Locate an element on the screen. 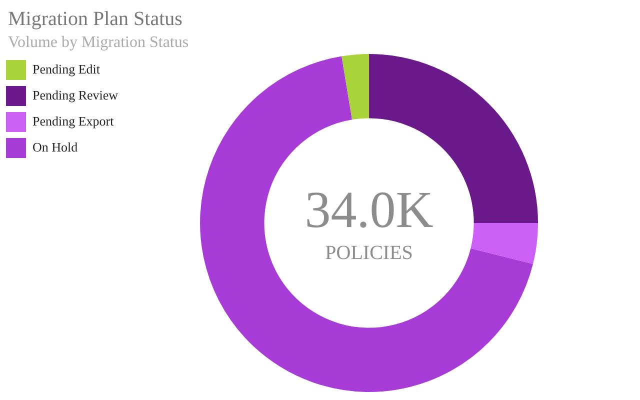  legend-label: Pending Edit is located at coordinates (66, 68).